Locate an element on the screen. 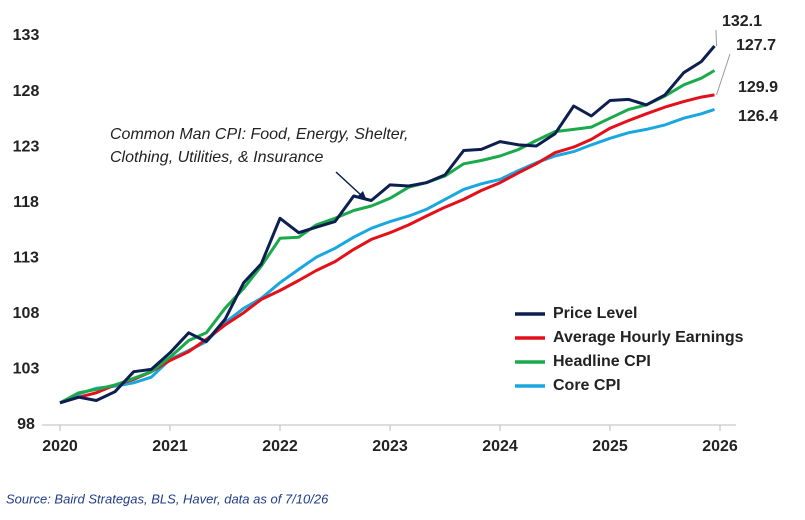 The height and width of the screenshot is (520, 805). annotation: Clothing, Utilities, & Insurance is located at coordinates (217, 157).